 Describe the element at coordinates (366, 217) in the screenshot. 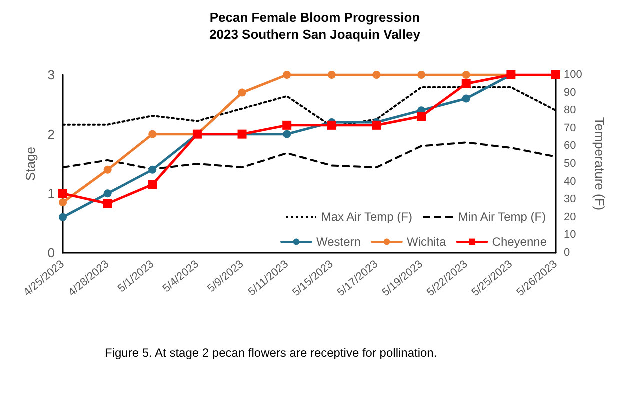

I see `legend-label: Max Air Temp (F)` at that location.